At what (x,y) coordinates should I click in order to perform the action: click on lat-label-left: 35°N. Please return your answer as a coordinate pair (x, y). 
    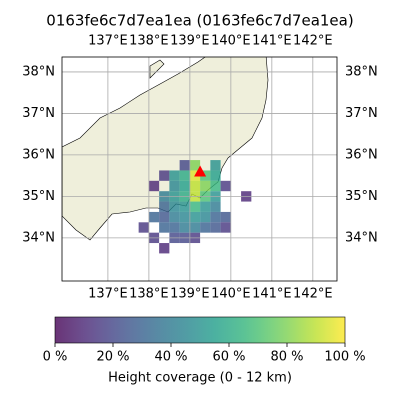
    Looking at the image, I should click on (38, 196).